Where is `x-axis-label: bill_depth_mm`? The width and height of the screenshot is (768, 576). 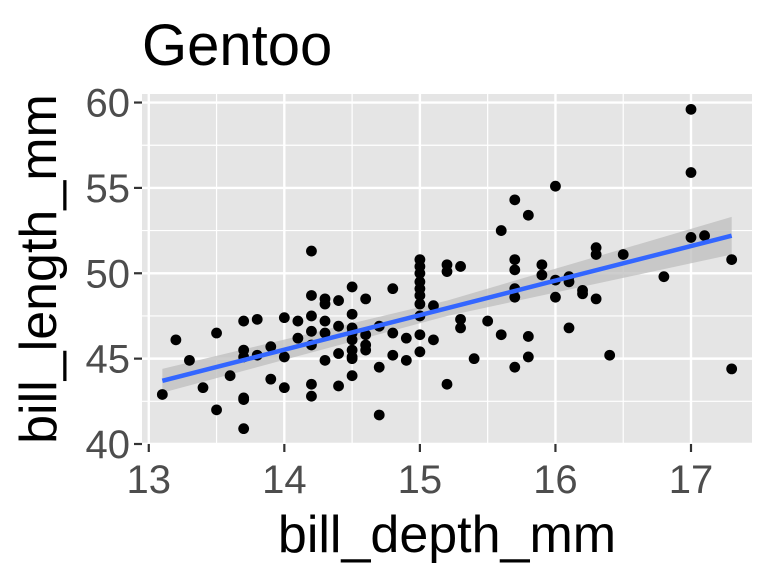
x-axis-label: bill_depth_mm is located at coordinates (447, 535).